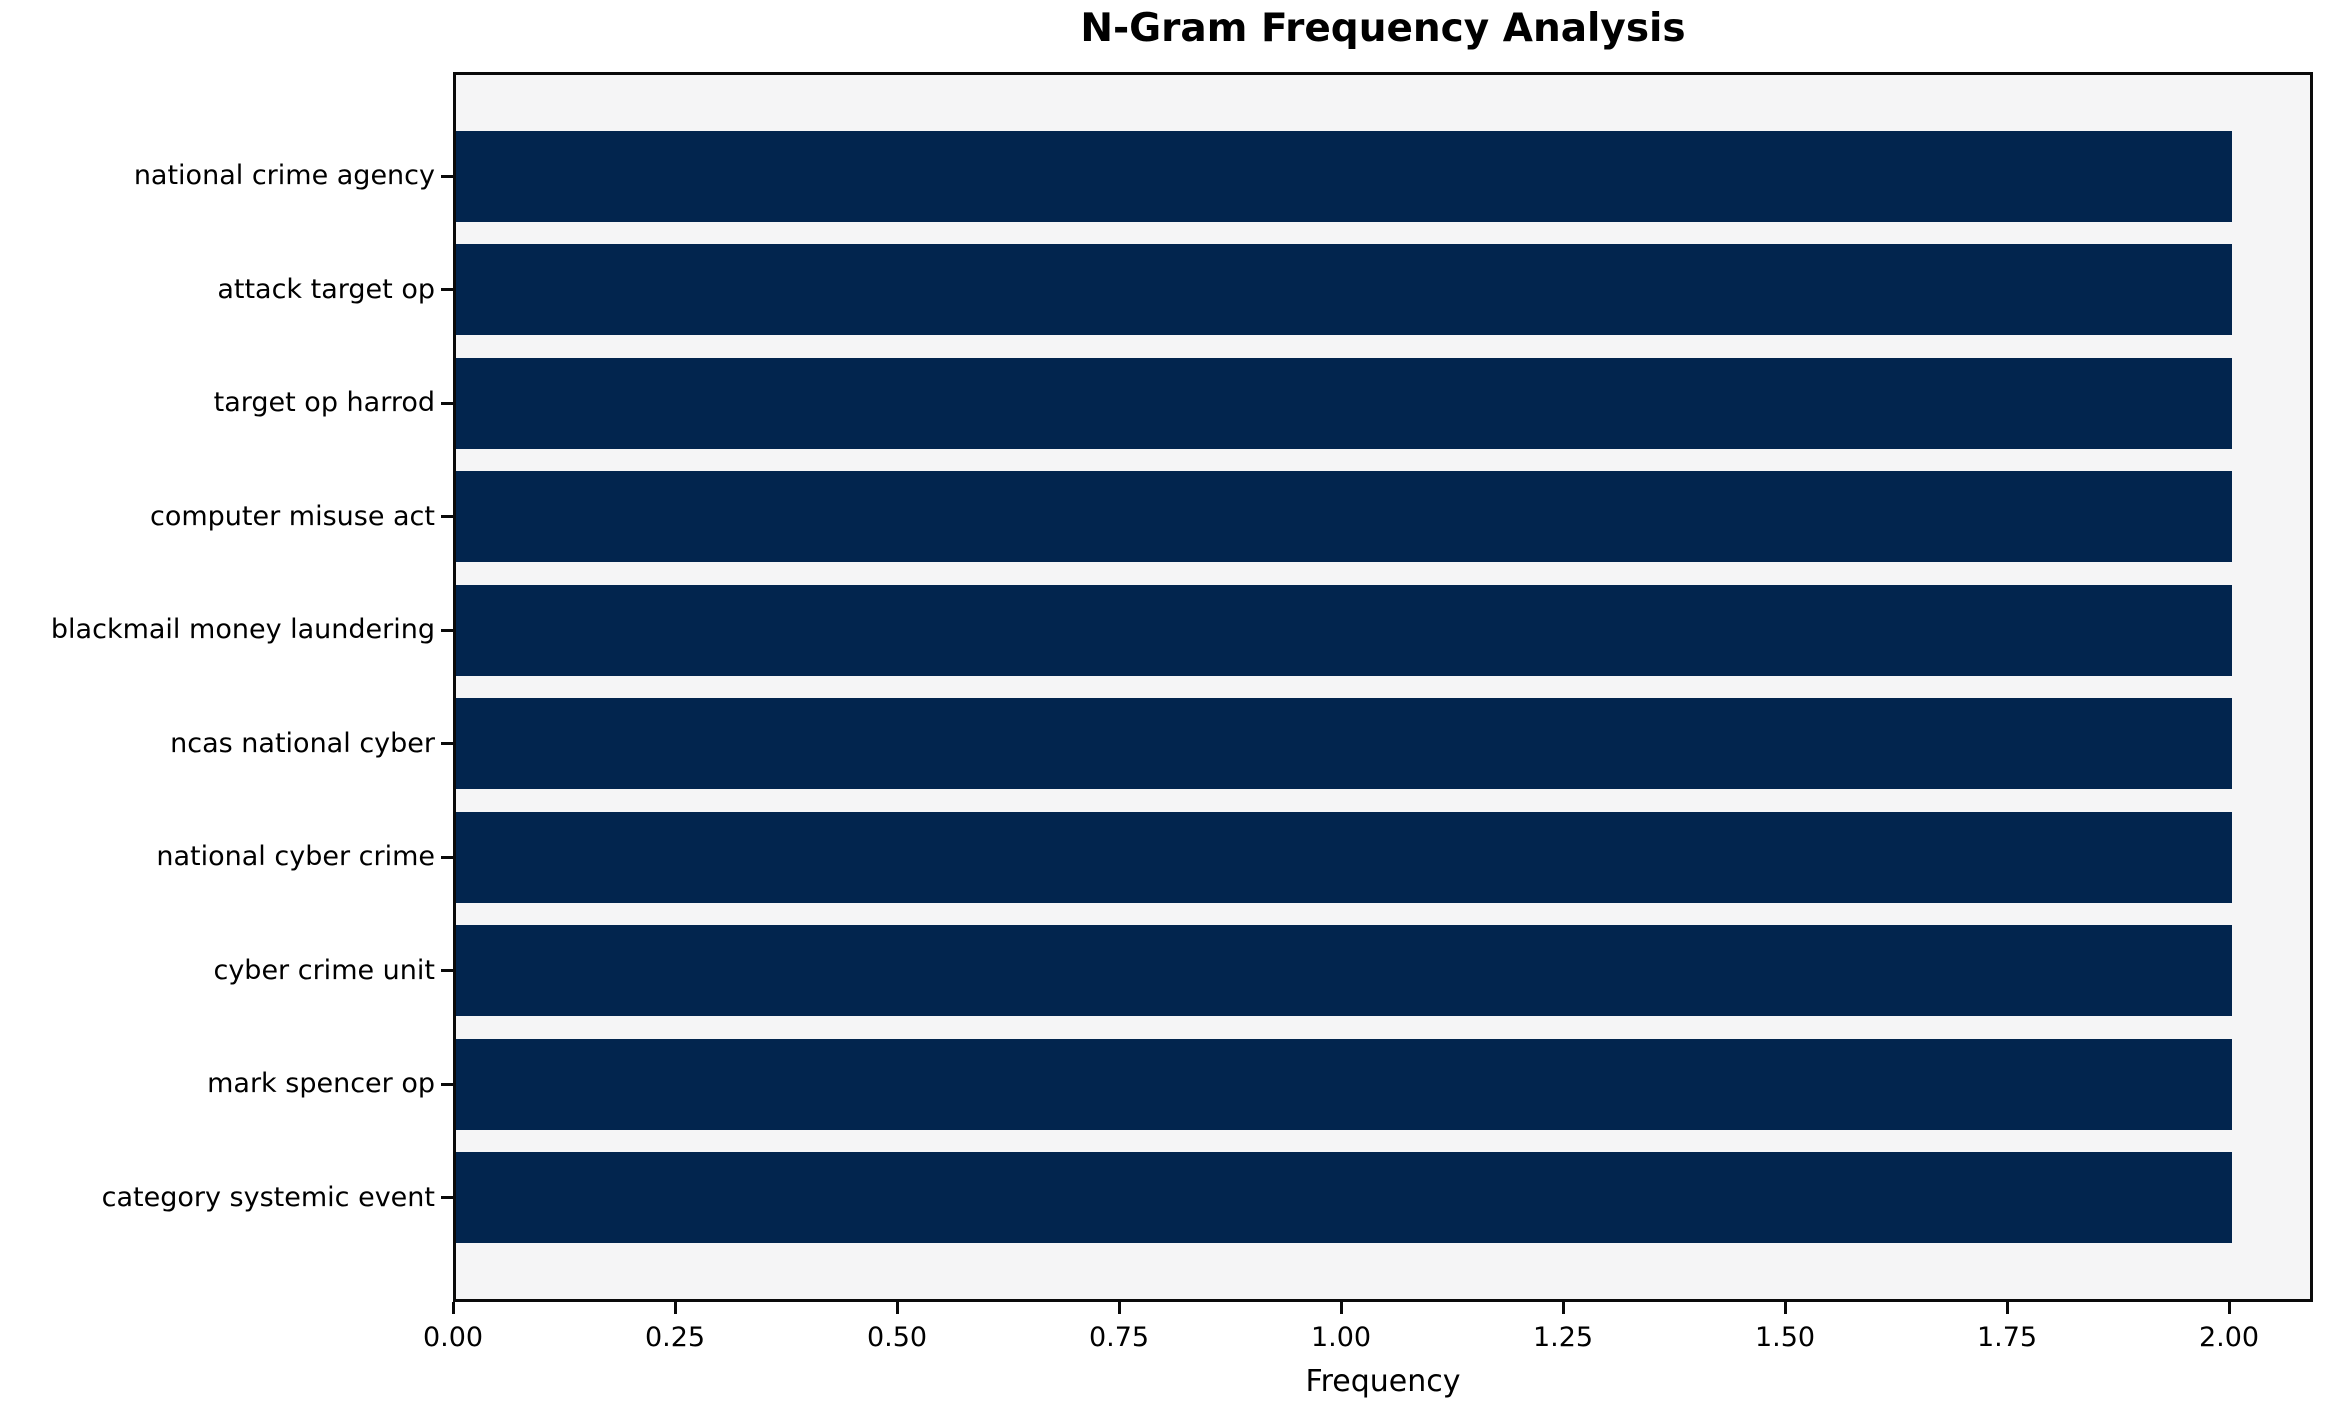  Describe the element at coordinates (1563, 1337) in the screenshot. I see `x-tick-label: 1.25` at that location.